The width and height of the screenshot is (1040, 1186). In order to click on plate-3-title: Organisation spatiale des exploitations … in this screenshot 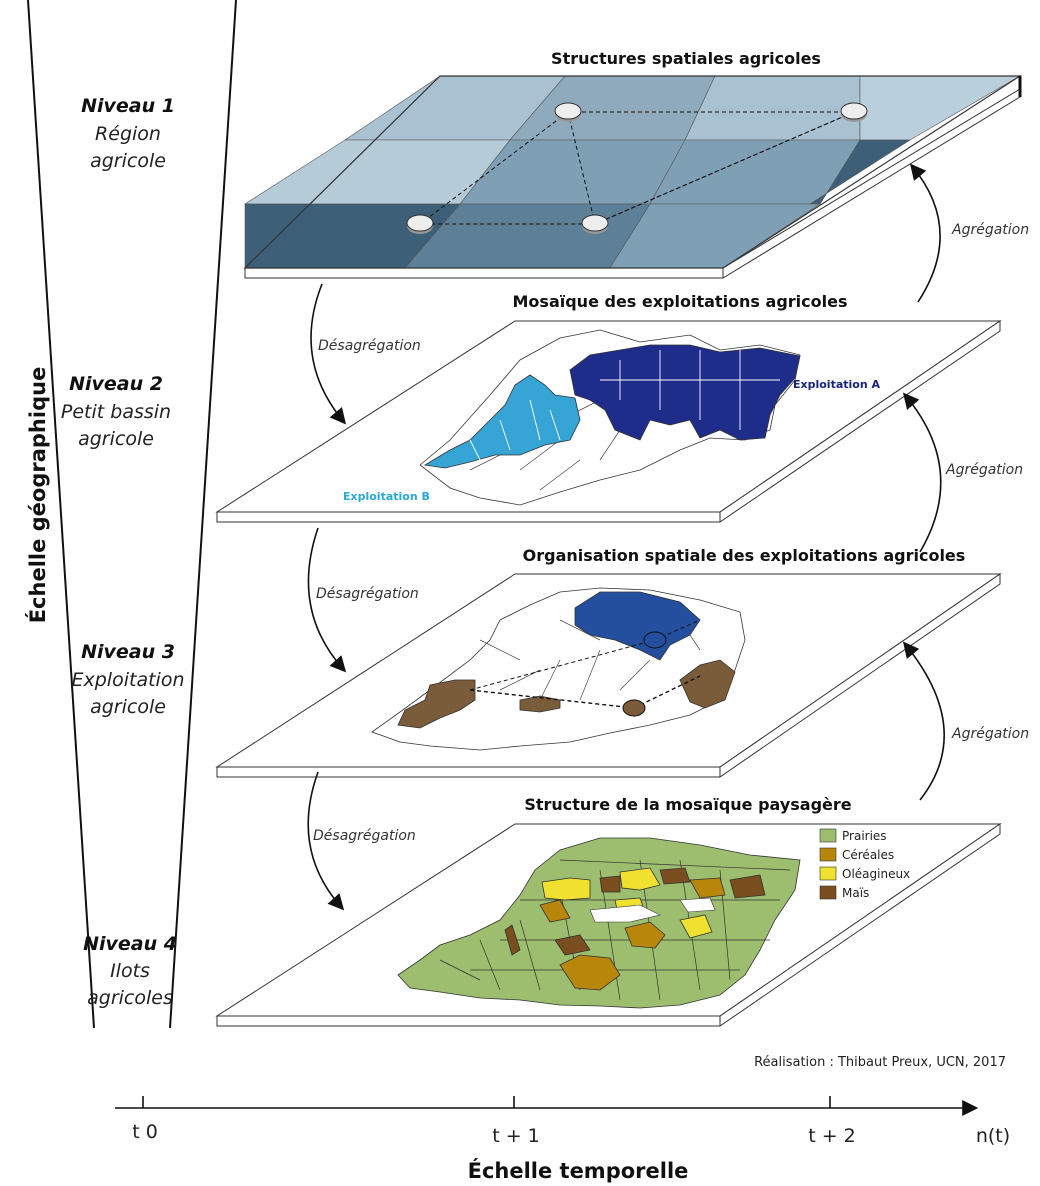, I will do `click(744, 555)`.